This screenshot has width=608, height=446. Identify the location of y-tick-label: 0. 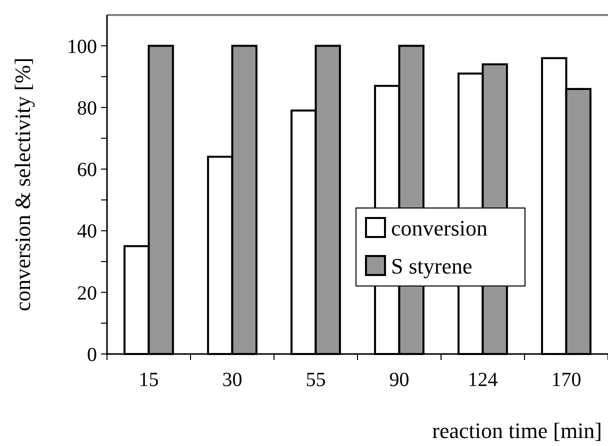
(92, 355).